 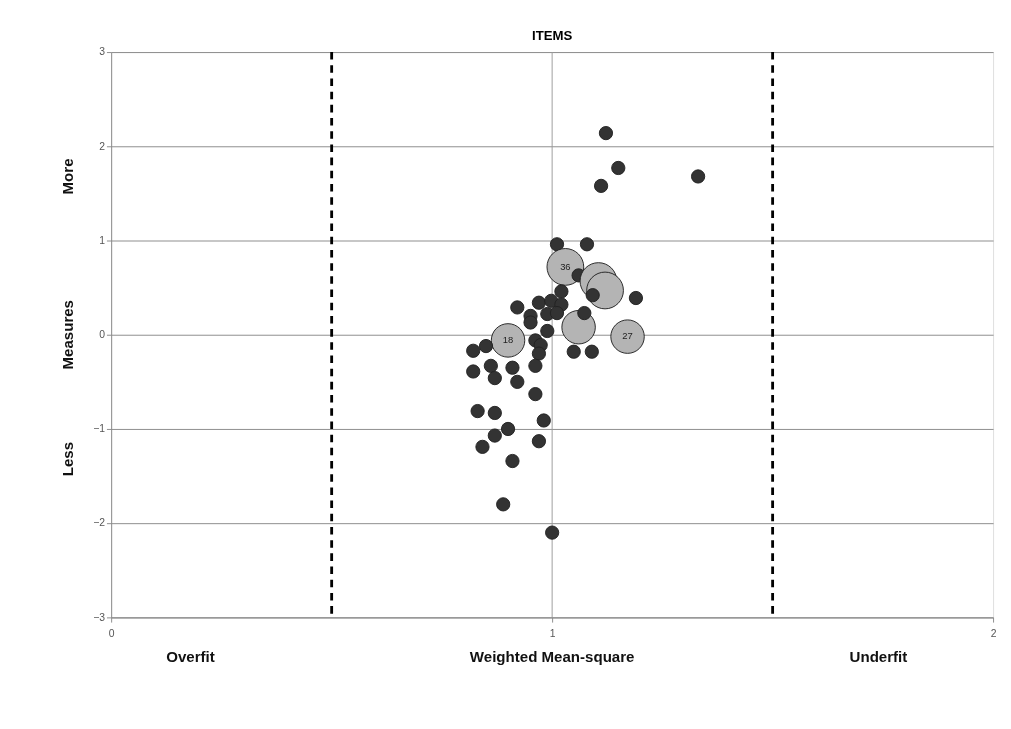 What do you see at coordinates (99, 617) in the screenshot?
I see `y-tick-label: −3` at bounding box center [99, 617].